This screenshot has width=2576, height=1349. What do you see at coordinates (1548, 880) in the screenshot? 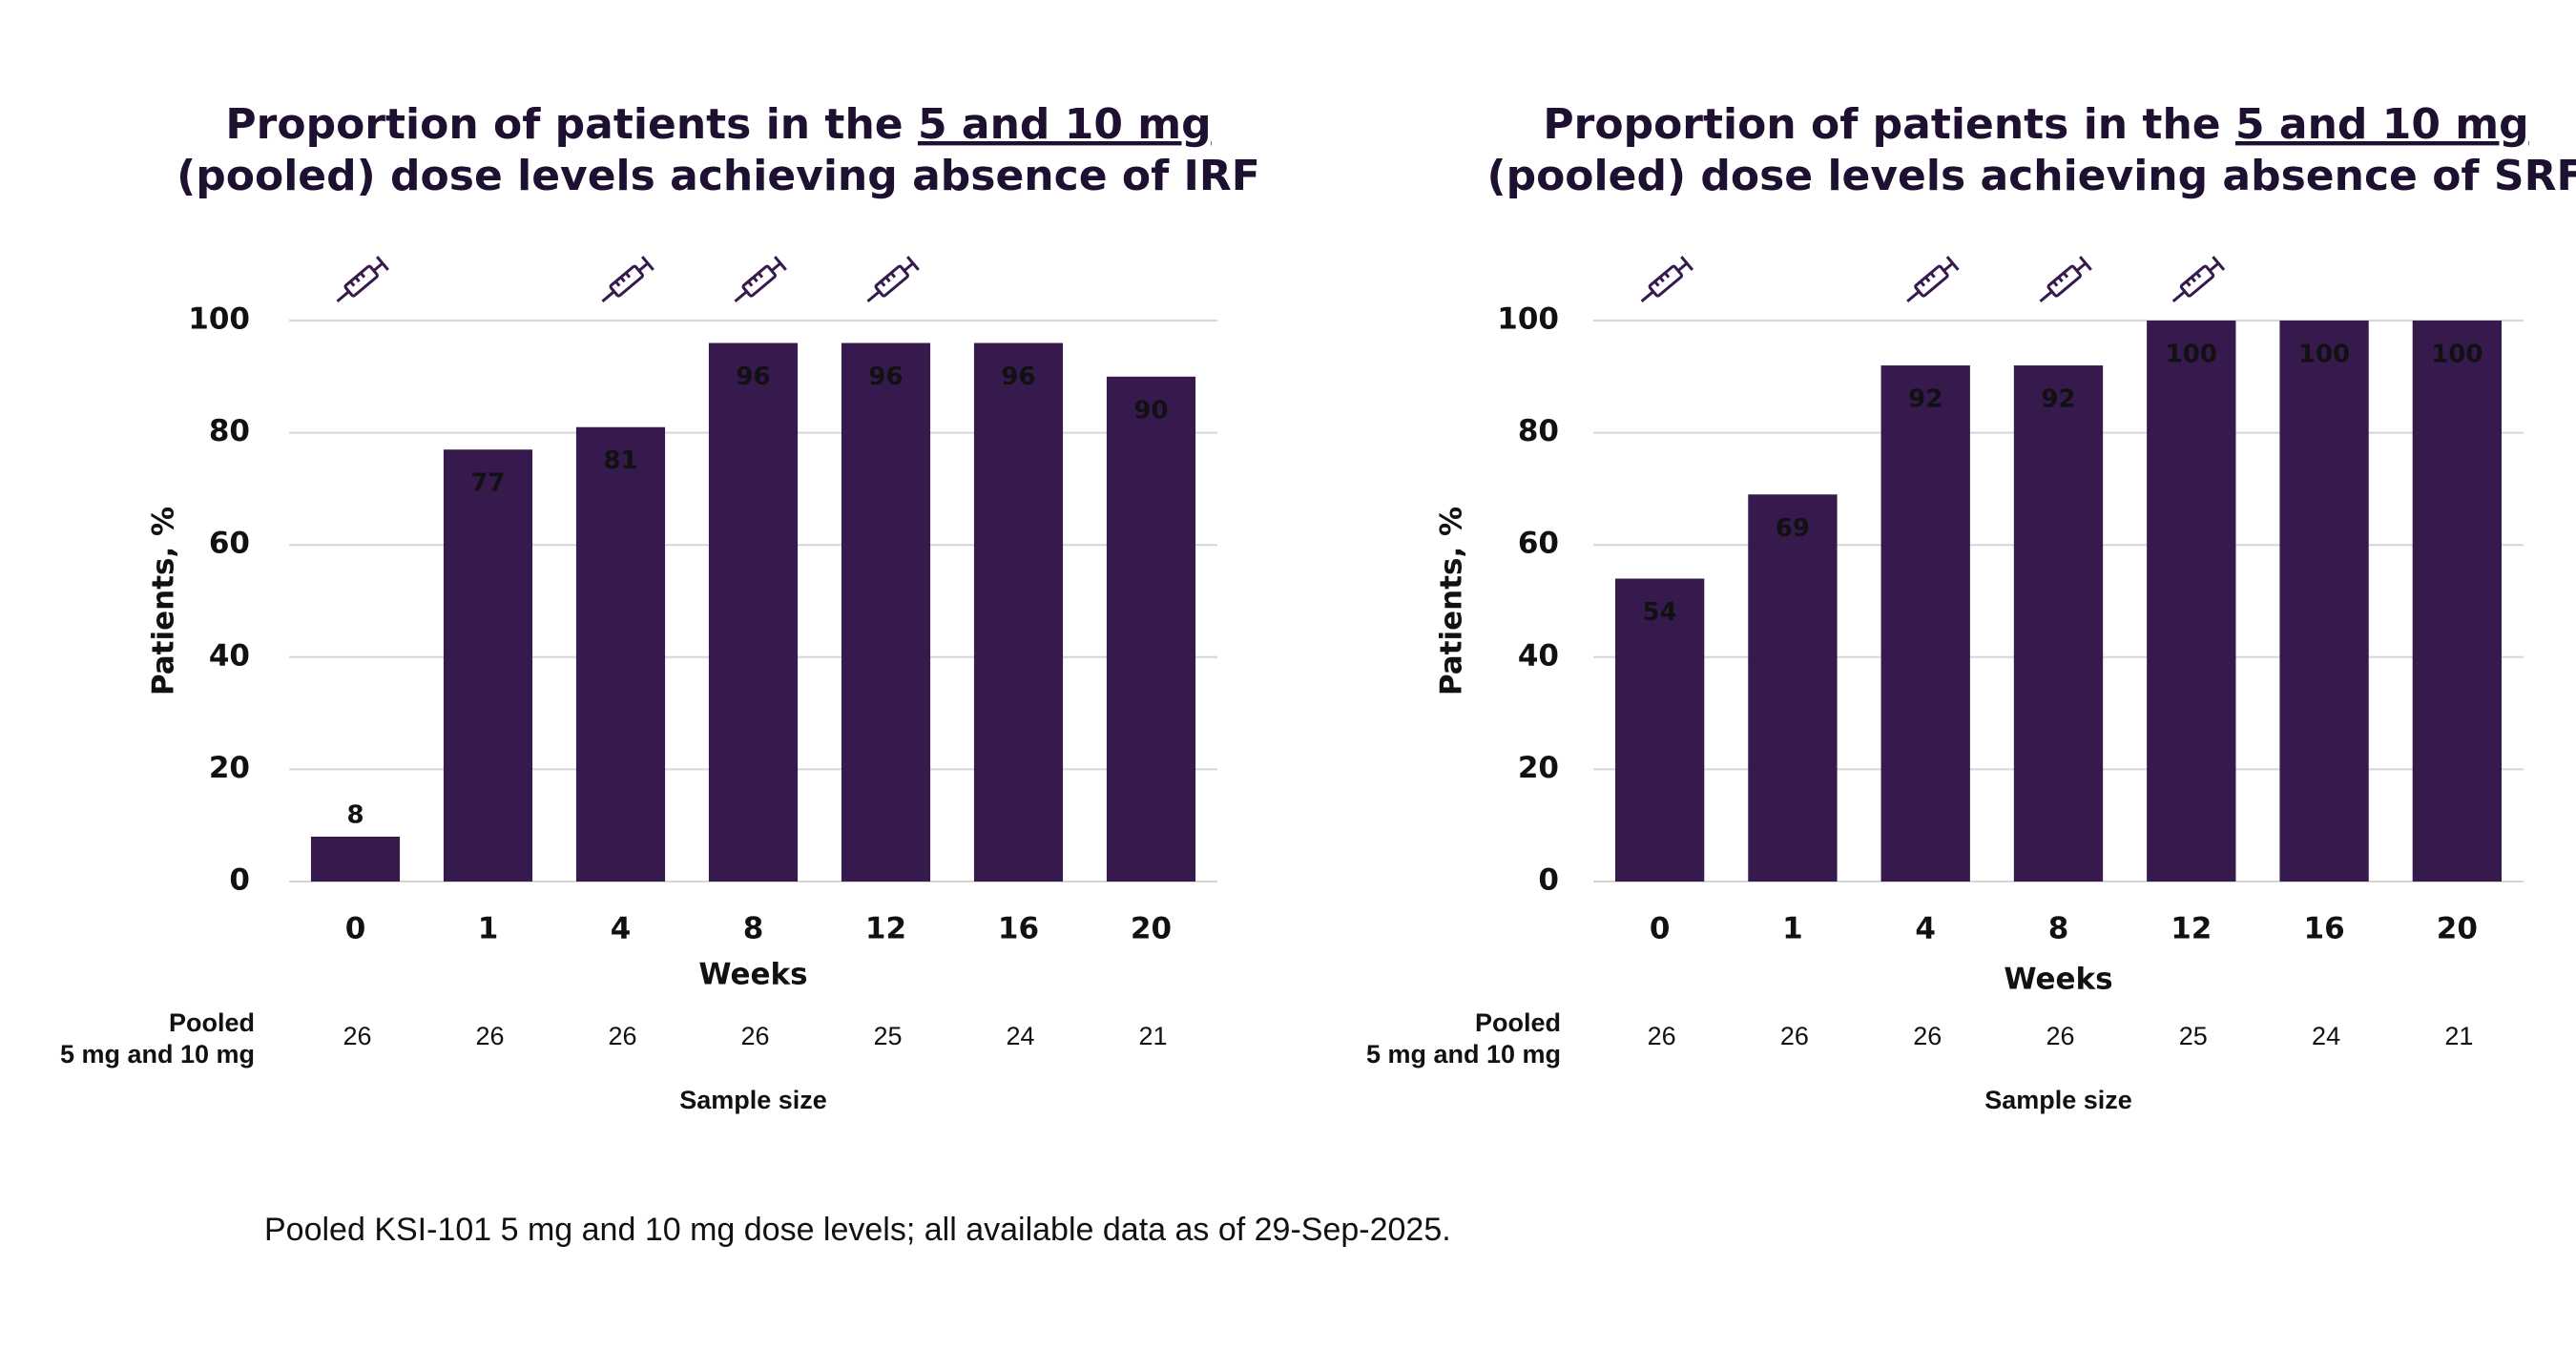
I see `y-tick-label: 0` at bounding box center [1548, 880].